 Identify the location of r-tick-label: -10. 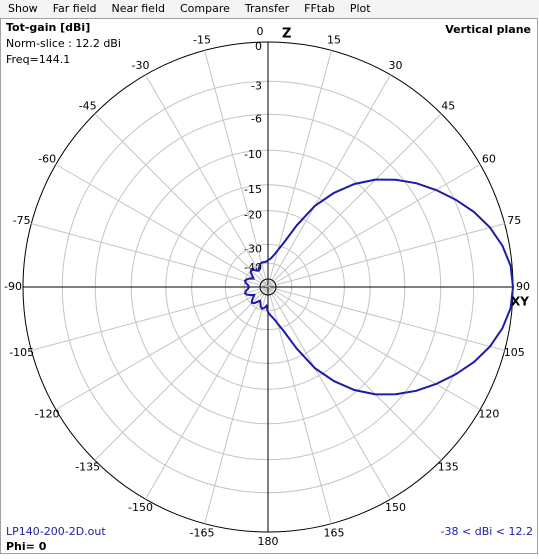
(253, 154).